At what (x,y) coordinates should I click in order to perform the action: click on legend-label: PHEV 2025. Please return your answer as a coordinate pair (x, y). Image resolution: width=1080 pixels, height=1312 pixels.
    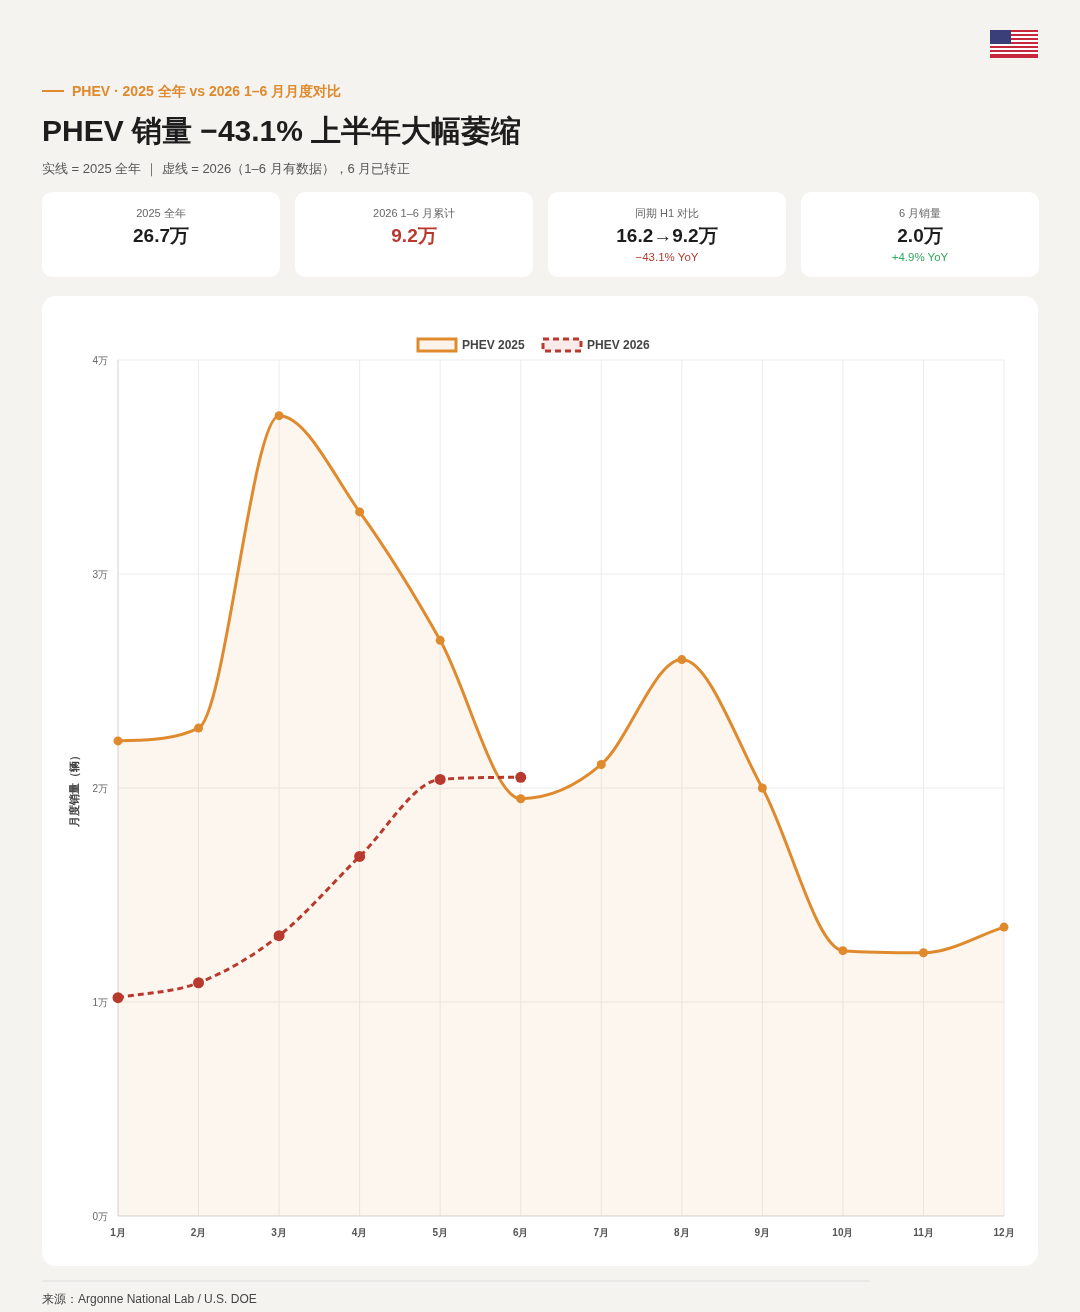
    Looking at the image, I should click on (494, 345).